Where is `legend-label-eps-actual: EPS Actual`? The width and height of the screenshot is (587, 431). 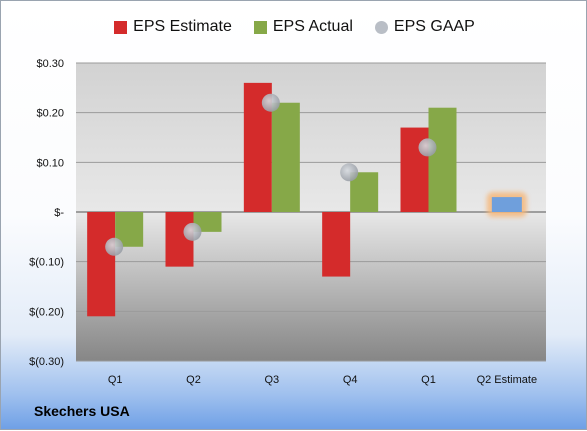 legend-label-eps-actual: EPS Actual is located at coordinates (312, 26).